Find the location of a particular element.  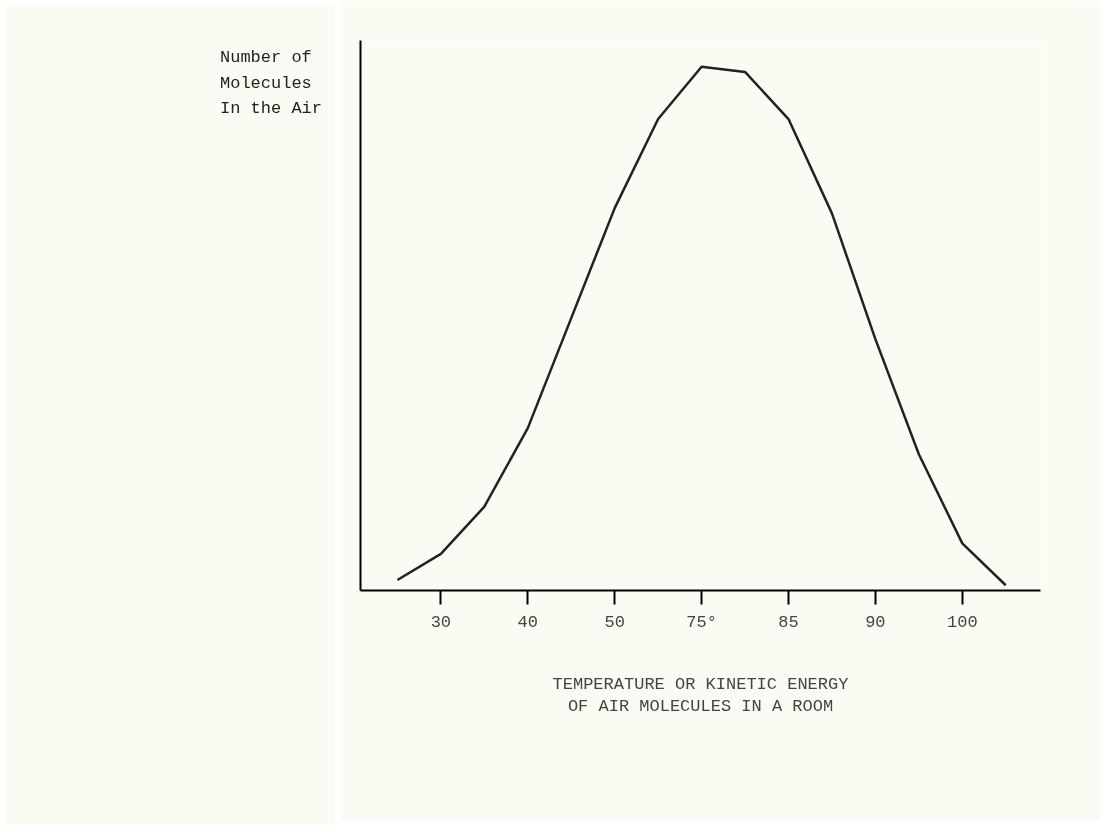

x-tick-label: 85 is located at coordinates (788, 622).